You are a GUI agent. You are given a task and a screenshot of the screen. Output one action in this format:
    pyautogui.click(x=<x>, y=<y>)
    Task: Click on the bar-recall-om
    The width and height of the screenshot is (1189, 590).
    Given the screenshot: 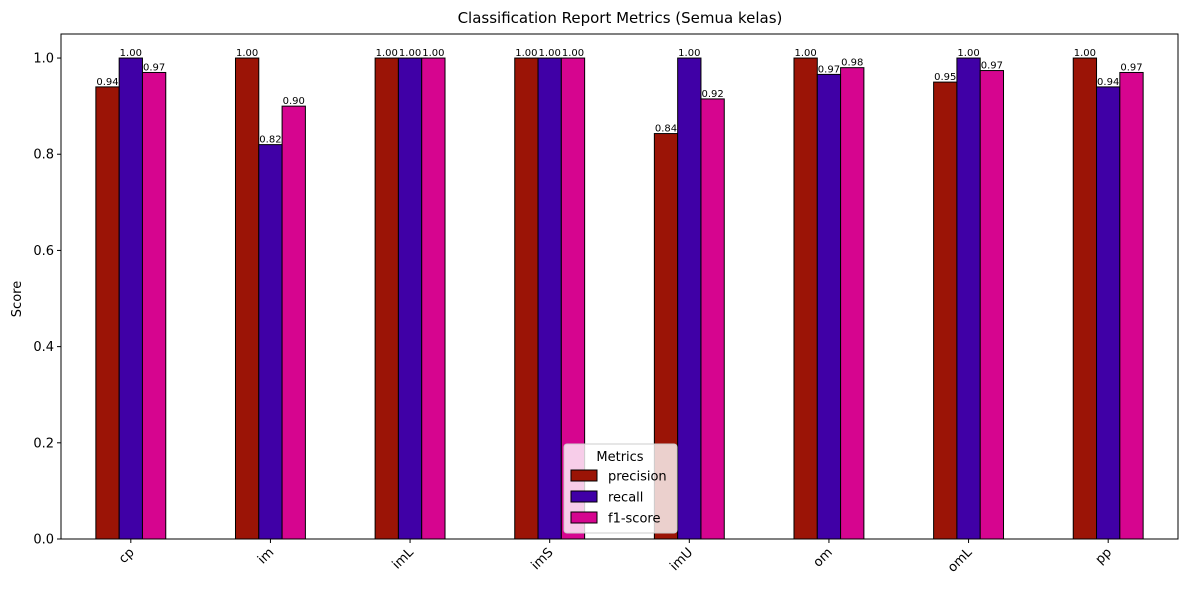 What is the action you would take?
    pyautogui.click(x=829, y=306)
    